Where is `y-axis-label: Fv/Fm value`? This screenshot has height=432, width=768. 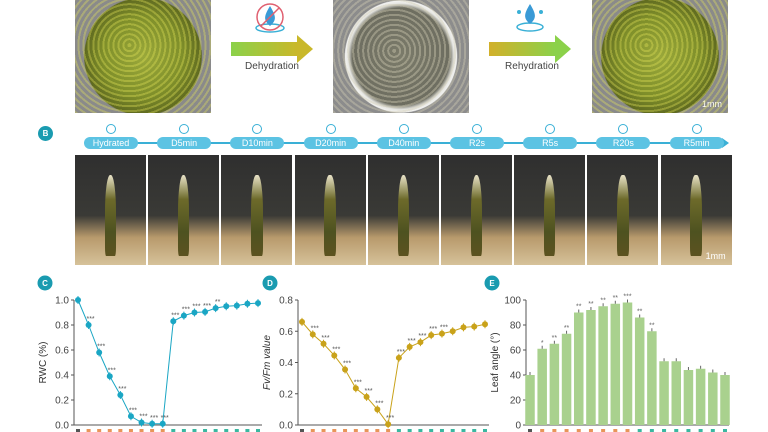
y-axis-label: Fv/Fm value is located at coordinates (267, 362).